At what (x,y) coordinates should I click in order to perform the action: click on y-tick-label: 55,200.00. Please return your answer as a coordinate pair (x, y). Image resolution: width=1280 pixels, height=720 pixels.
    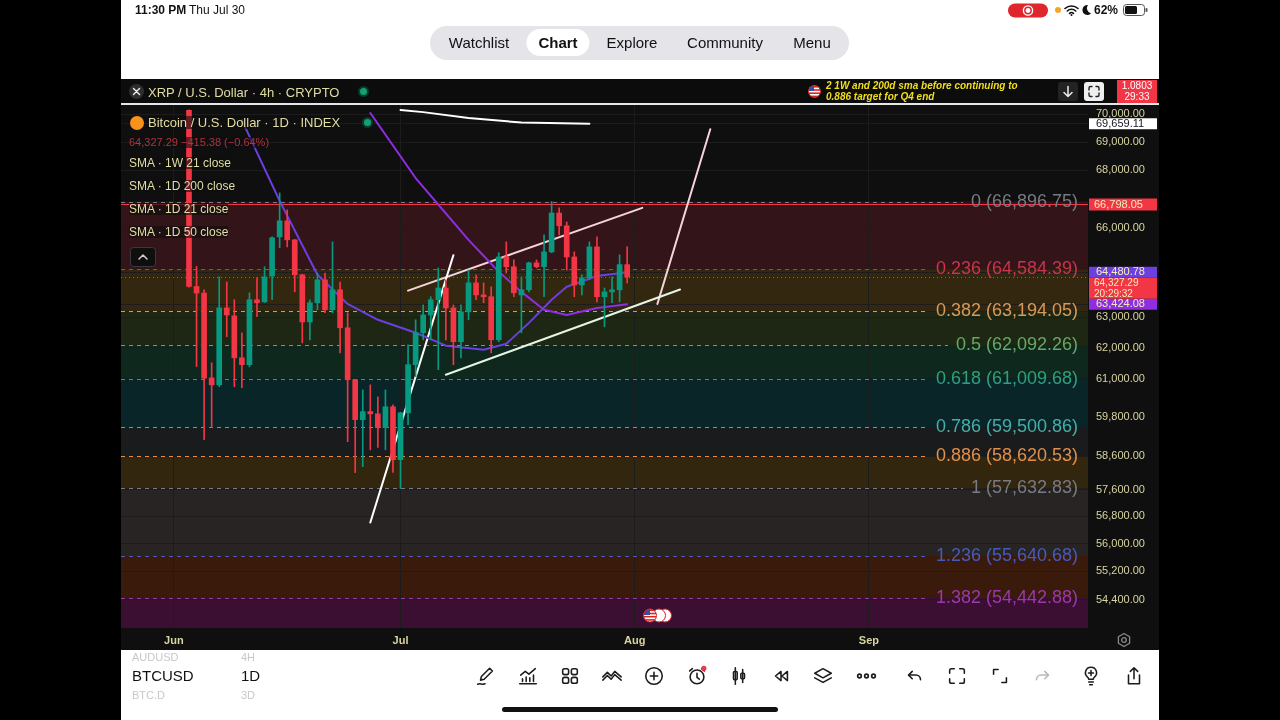
    Looking at the image, I should click on (1120, 570).